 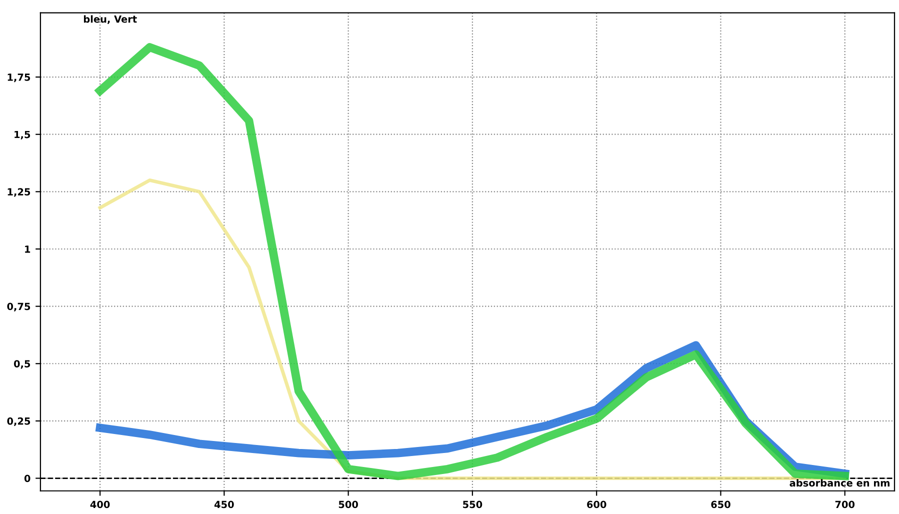 I want to click on x-tick-label: 600, so click(x=596, y=504).